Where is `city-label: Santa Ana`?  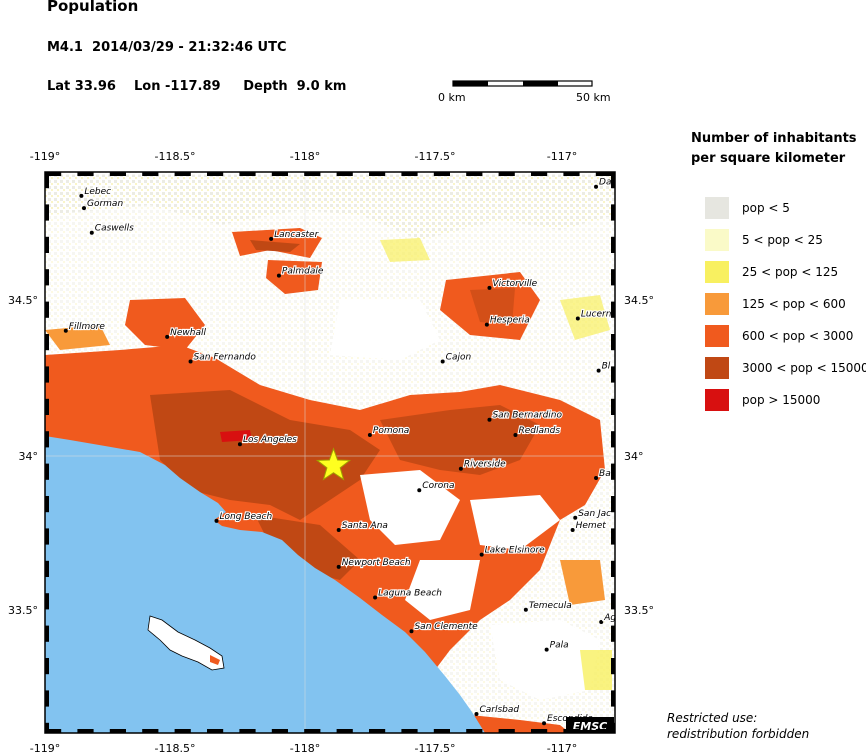
city-label: Santa Ana is located at coordinates (365, 526).